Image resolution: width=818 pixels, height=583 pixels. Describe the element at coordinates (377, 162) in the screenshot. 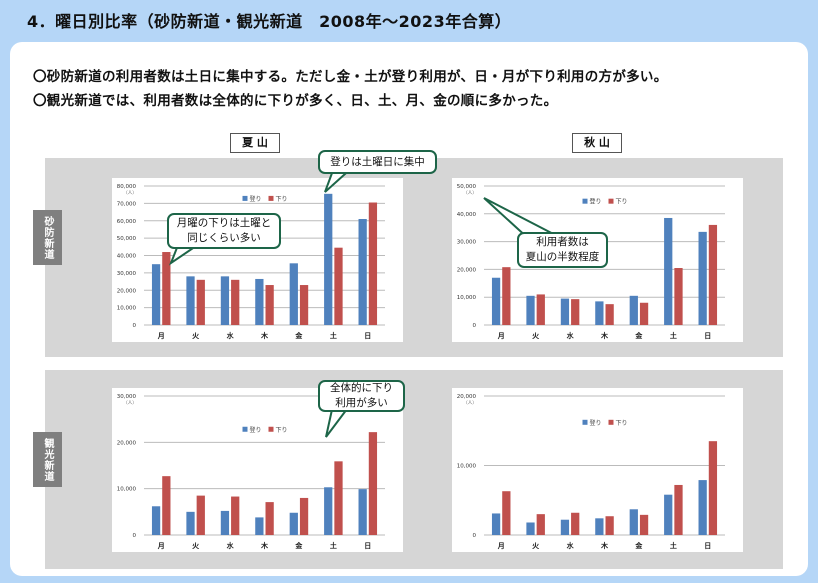

I see `callout-saturday-ascent: 登りは土曜日に集中` at that location.